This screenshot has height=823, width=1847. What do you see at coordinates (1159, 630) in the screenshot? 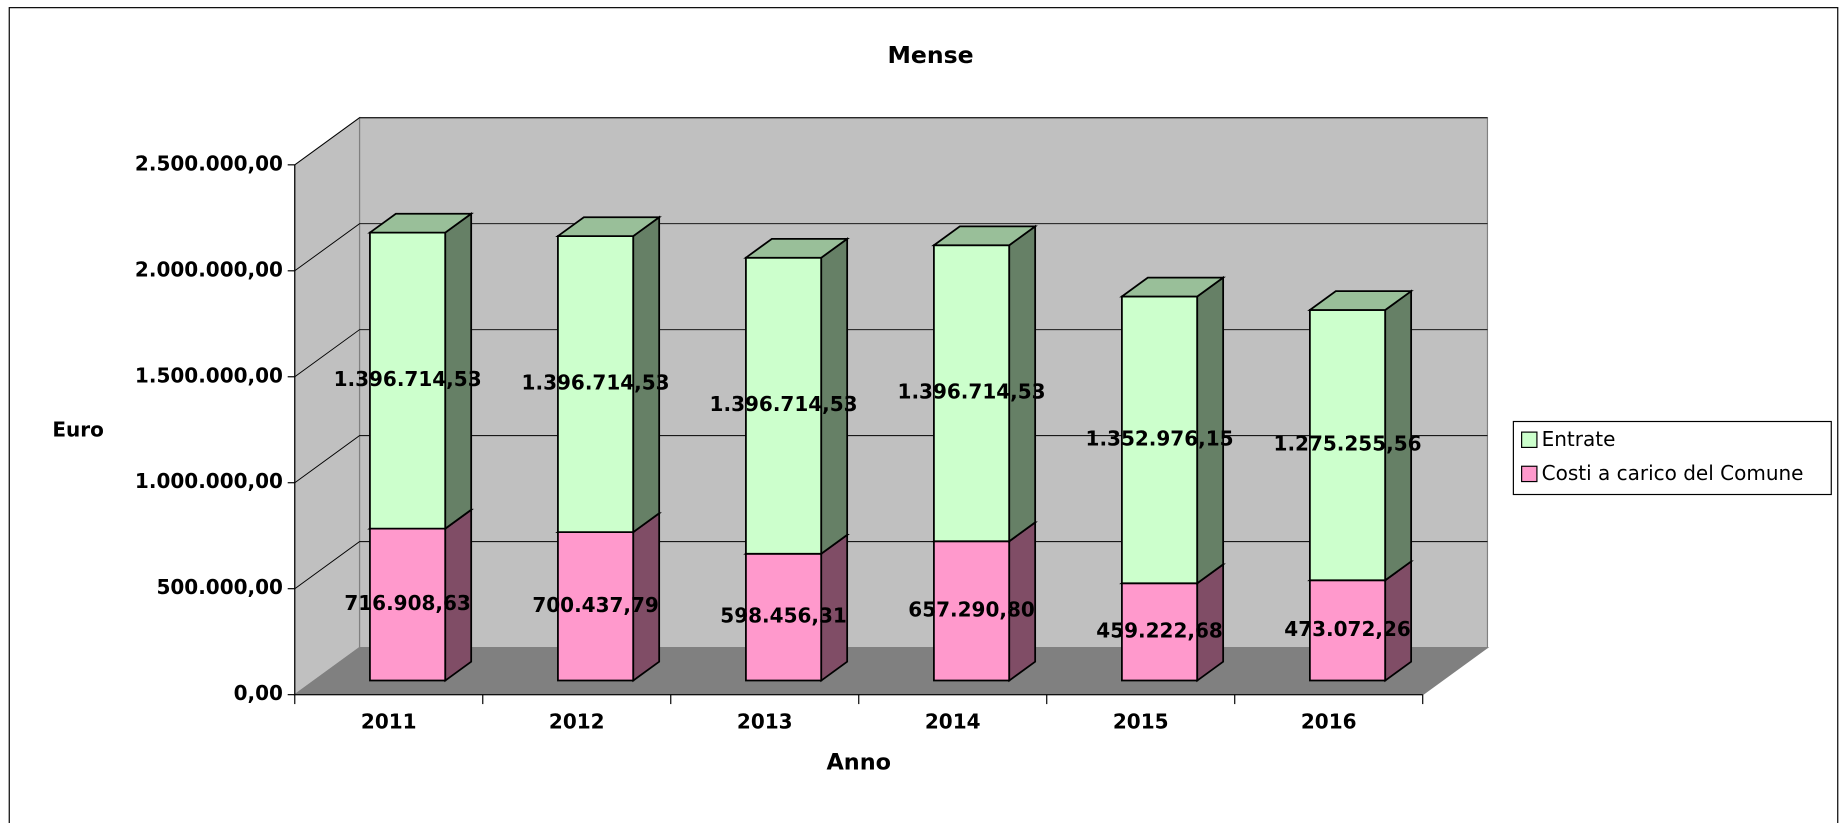
I see `data-label: 459.222,68` at bounding box center [1159, 630].